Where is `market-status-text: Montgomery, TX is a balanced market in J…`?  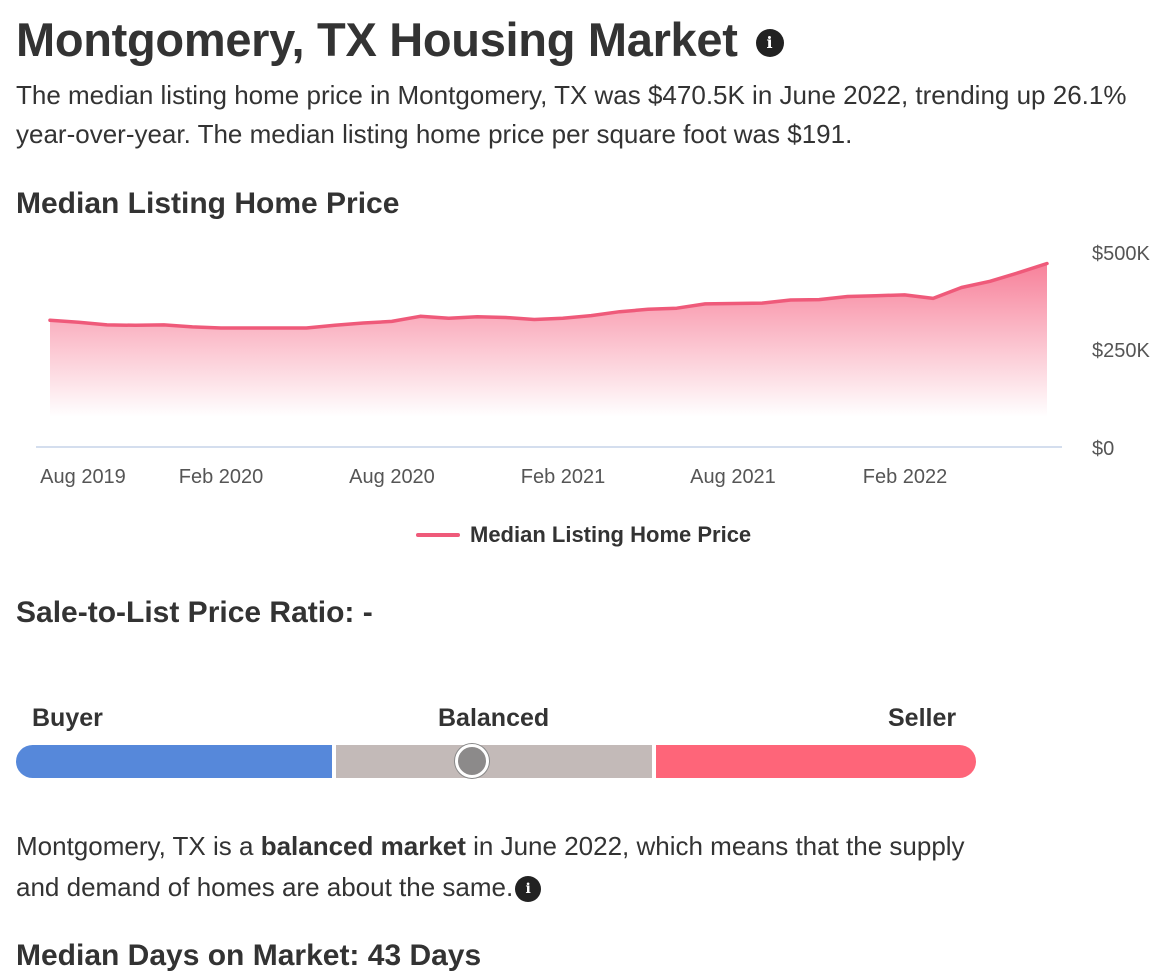
market-status-text: Montgomery, TX is a balanced market in J… is located at coordinates (496, 867).